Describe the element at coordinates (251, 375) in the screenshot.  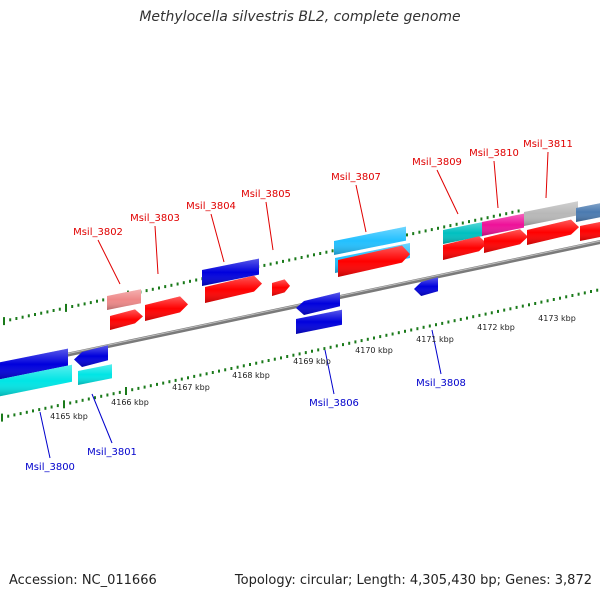
I see `kbp-scale-label: 4168 kbp` at that location.